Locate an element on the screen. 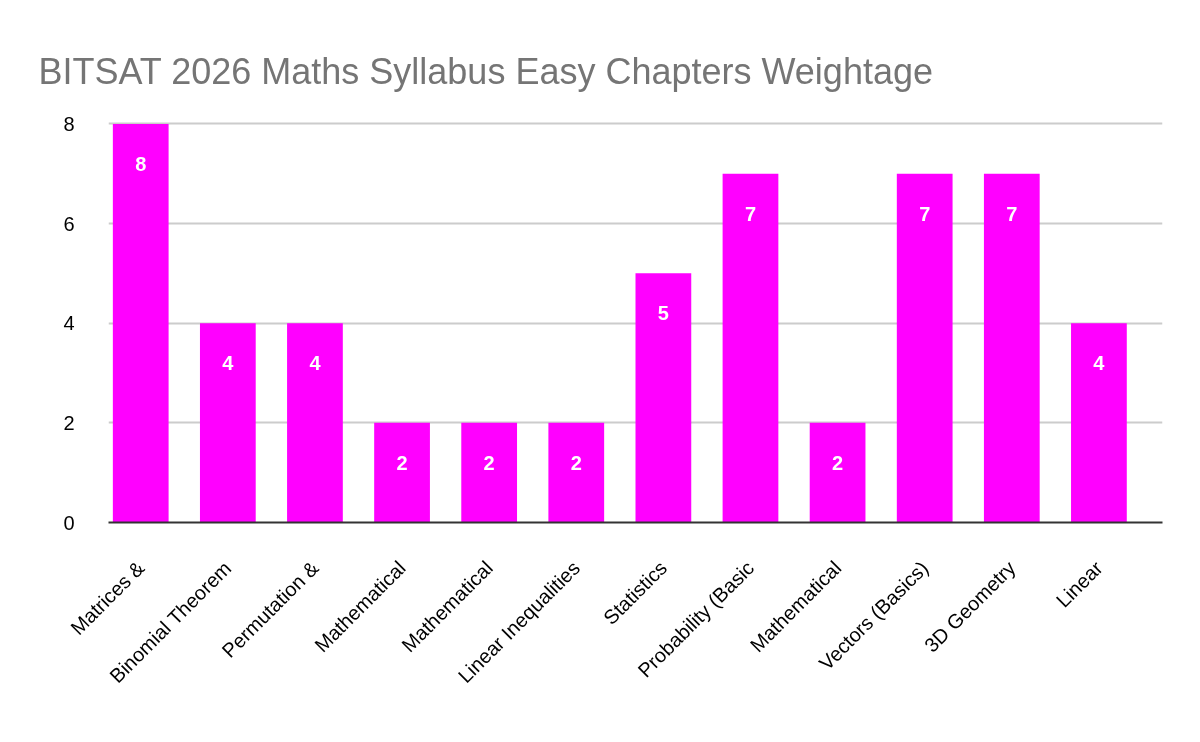 The height and width of the screenshot is (742, 1200). y-tick-label: 4 is located at coordinates (69, 323).